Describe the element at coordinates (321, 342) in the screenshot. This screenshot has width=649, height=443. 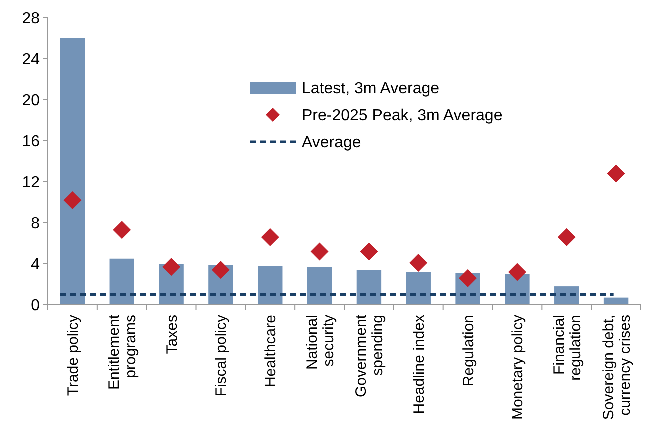
I see `x-tick-label: National security` at that location.